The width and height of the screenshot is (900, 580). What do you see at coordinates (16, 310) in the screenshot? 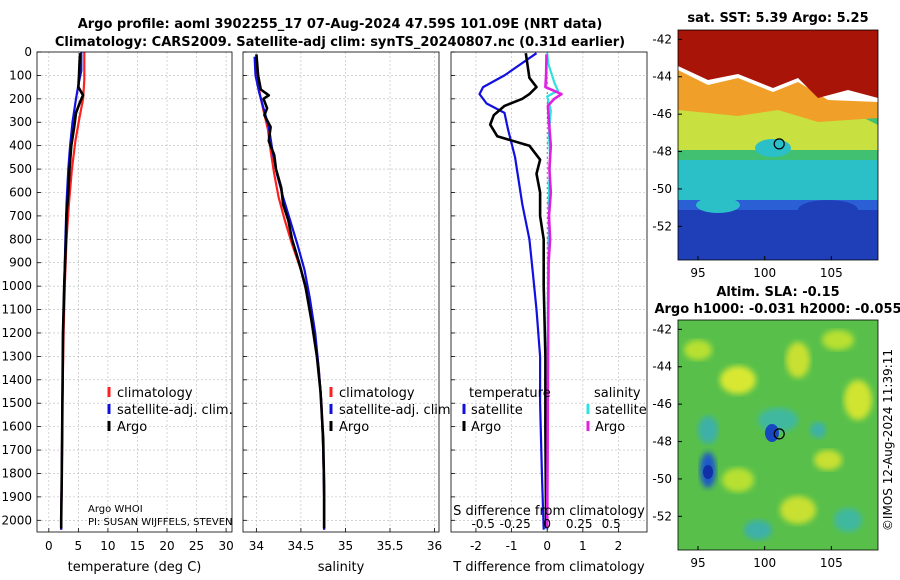
I see `y-tick-label: 1100` at bounding box center [16, 310].